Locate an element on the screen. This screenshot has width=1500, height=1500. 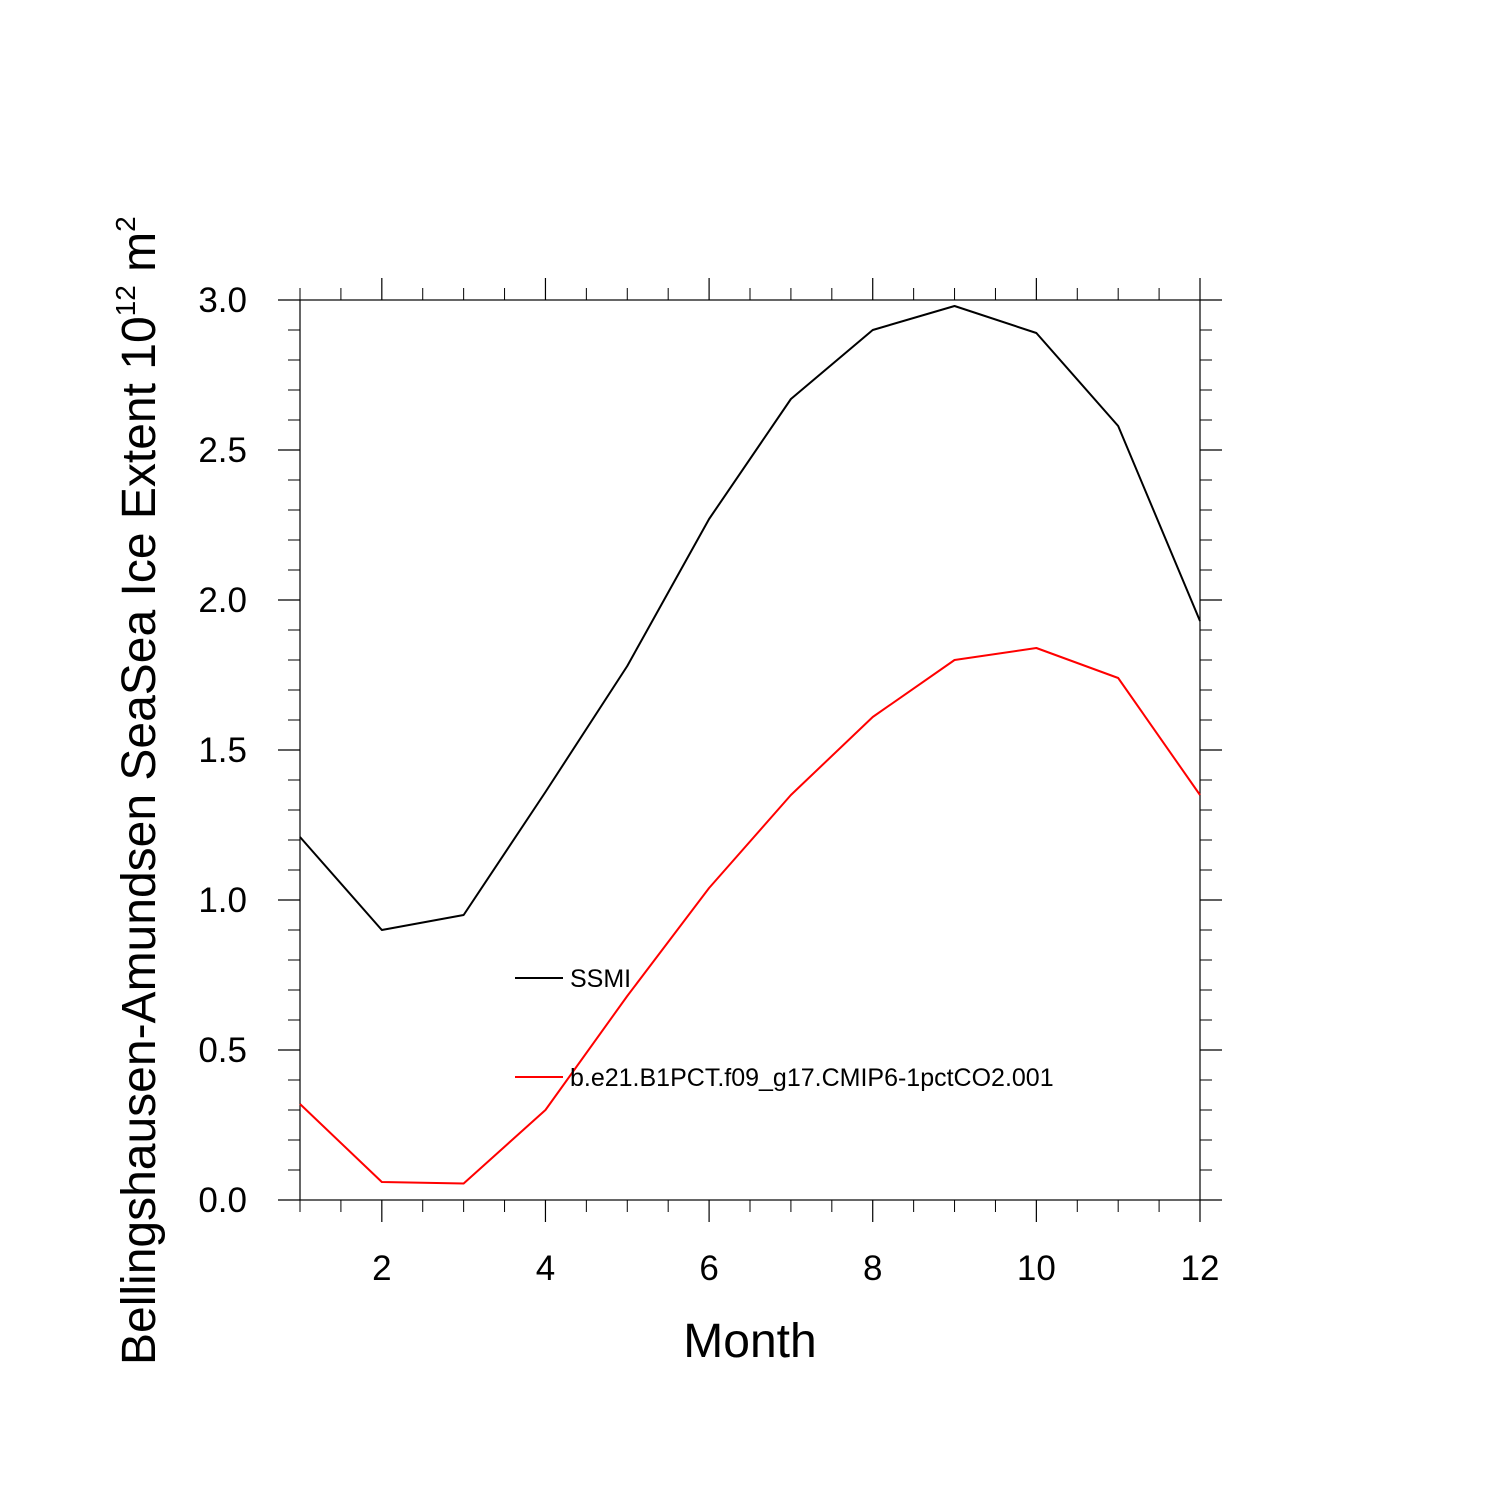
y-tick-label: 1.0 is located at coordinates (222, 900).